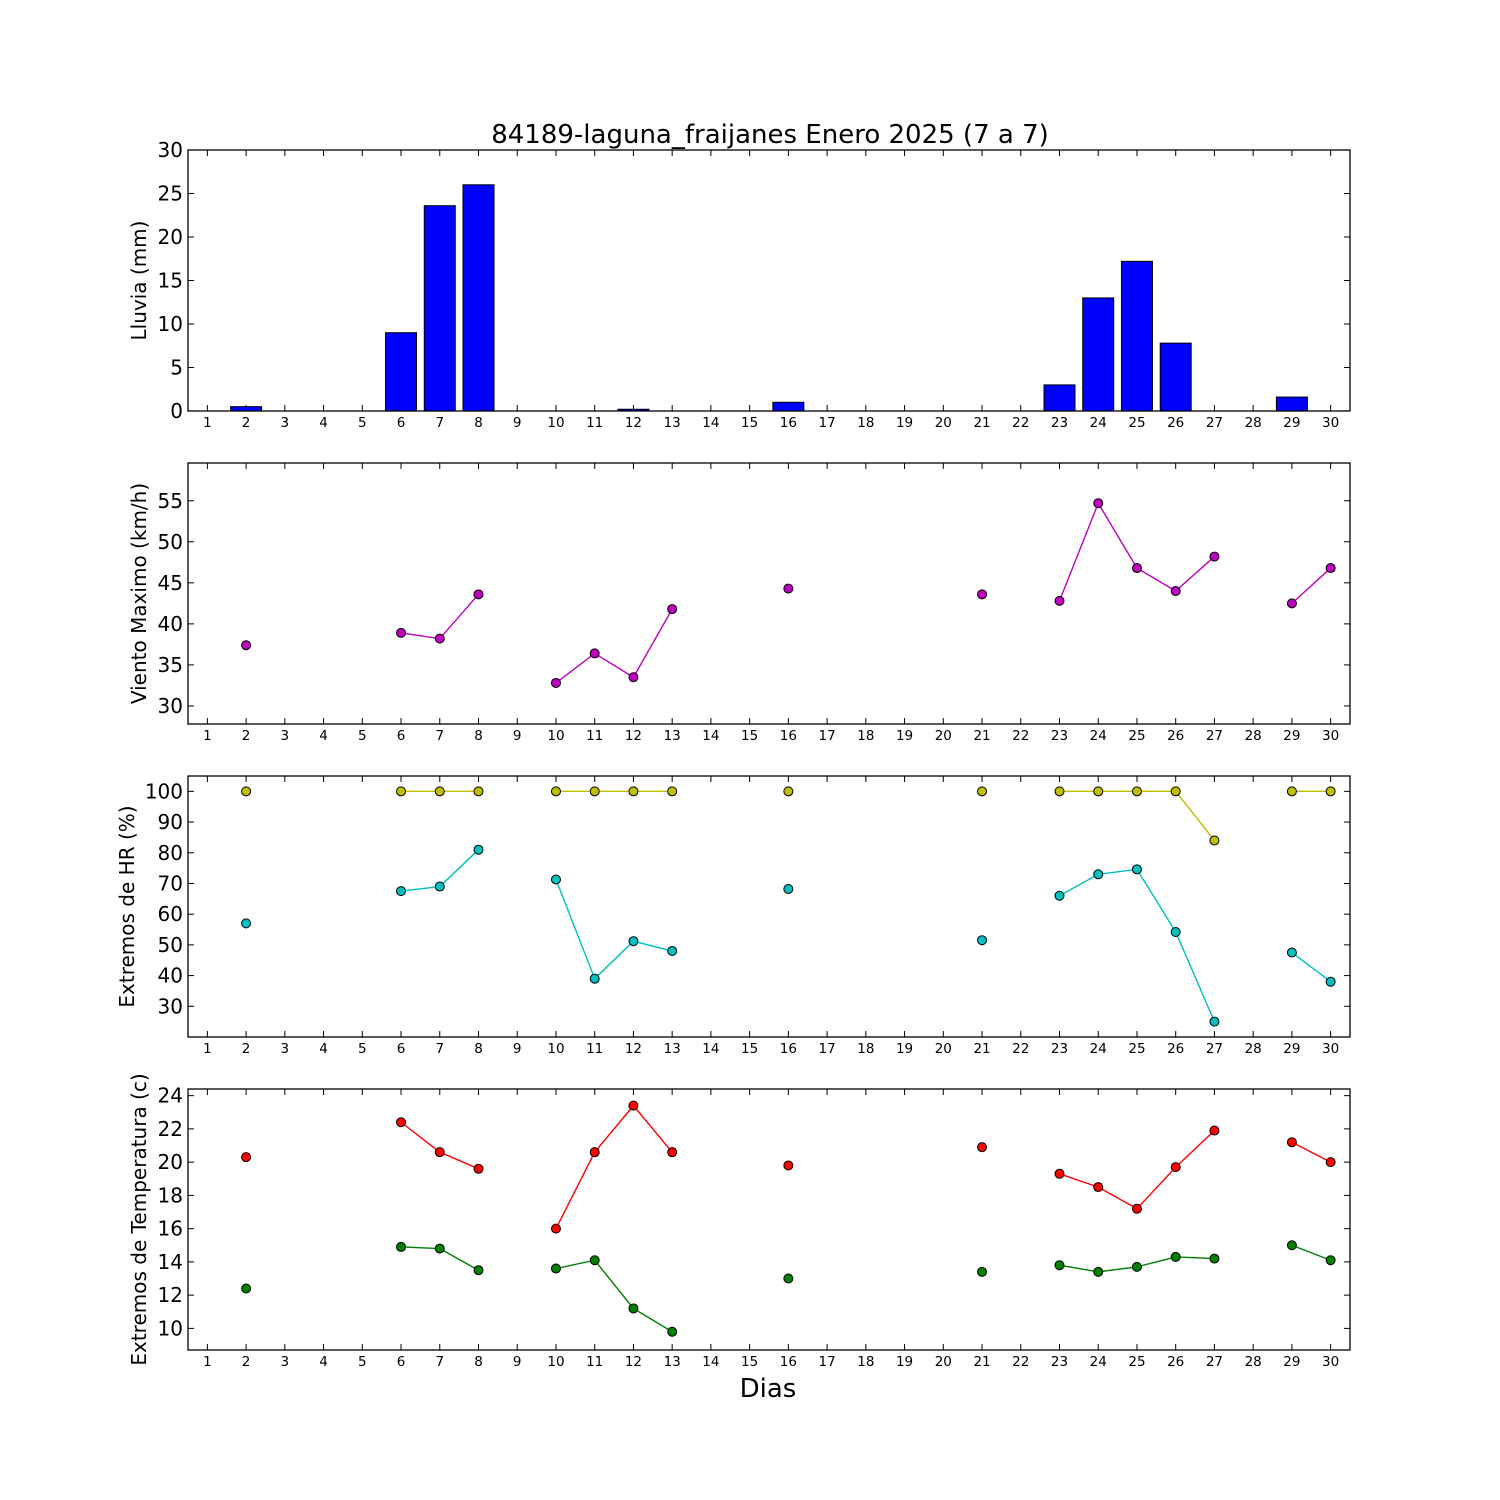  Describe the element at coordinates (139, 593) in the screenshot. I see `y-axis-label: Viento Maximo (km/h)` at that location.